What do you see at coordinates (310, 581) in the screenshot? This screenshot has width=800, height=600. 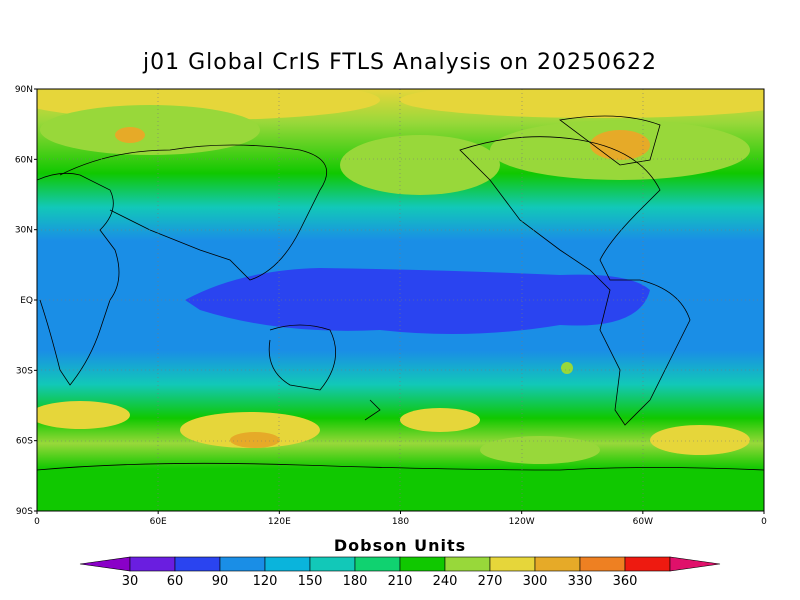 I see `colorbar-label: 150` at bounding box center [310, 581].